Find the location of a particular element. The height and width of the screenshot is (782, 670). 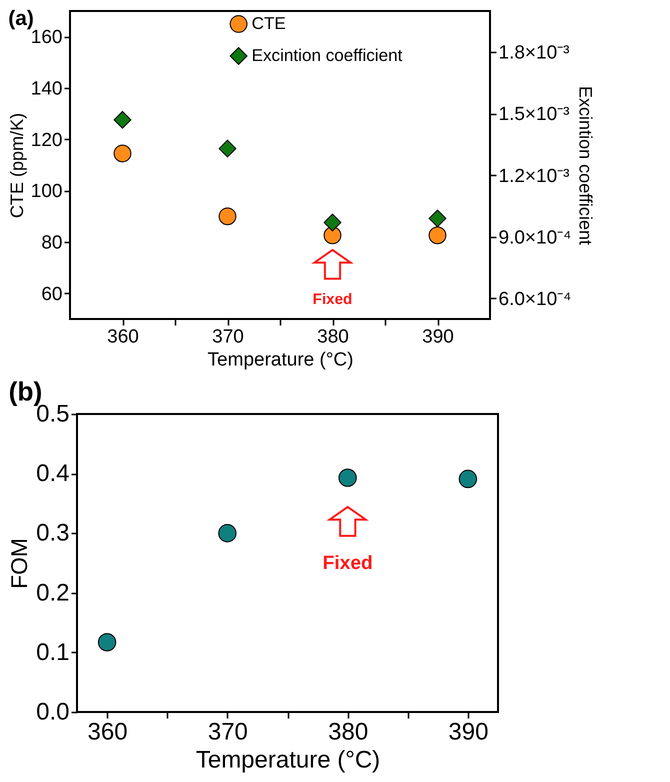

y-tick-label: 100 is located at coordinates (46, 191).